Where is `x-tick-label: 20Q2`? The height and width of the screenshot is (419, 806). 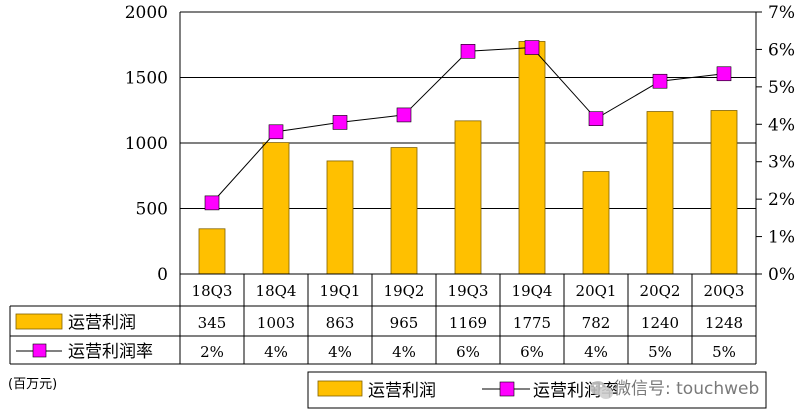
x-tick-label: 20Q2 is located at coordinates (660, 291).